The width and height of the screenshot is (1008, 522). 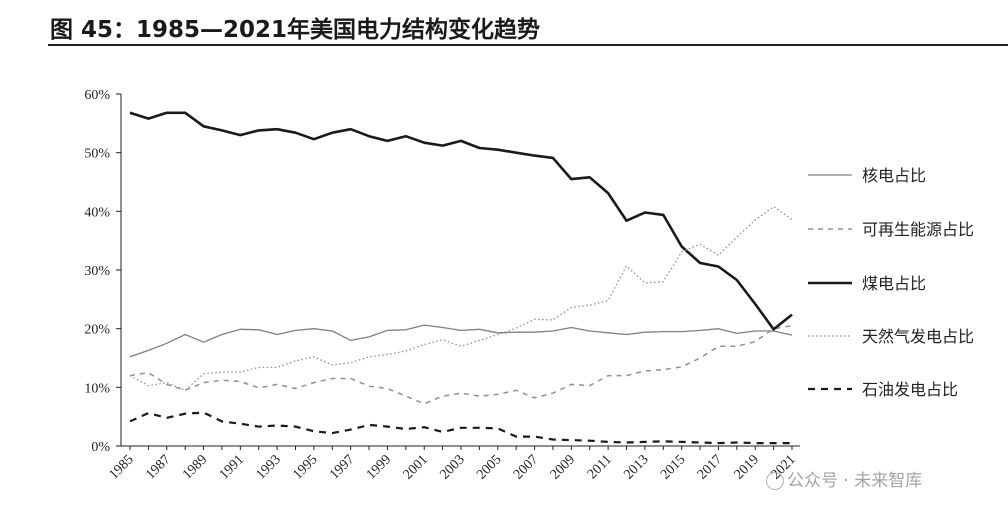 What do you see at coordinates (97, 95) in the screenshot?
I see `y-tick-label: 60%` at bounding box center [97, 95].